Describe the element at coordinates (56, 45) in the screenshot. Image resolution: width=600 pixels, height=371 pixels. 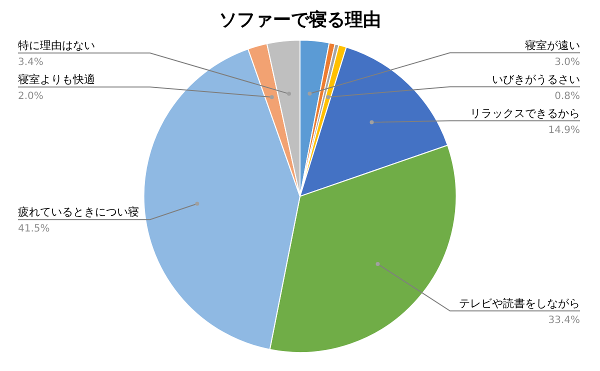
I see `slice-label: 特に理由はない` at that location.